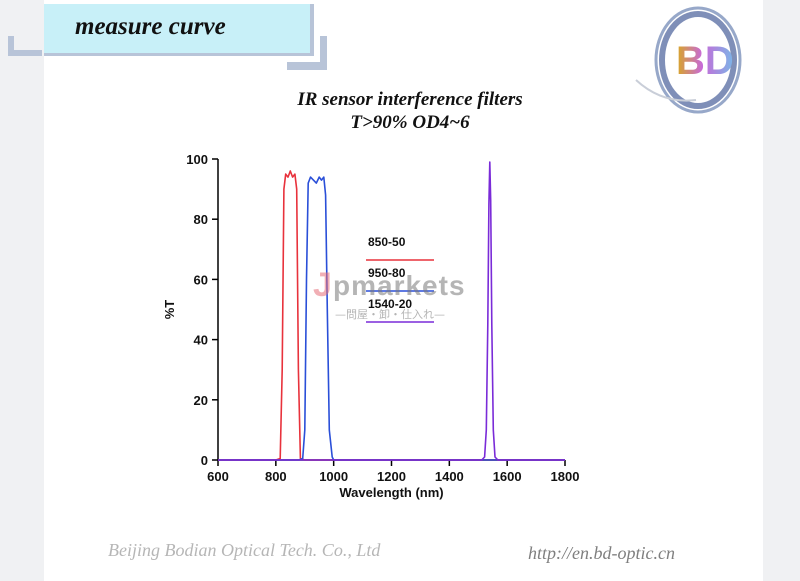 This screenshot has height=581, width=800. Describe the element at coordinates (410, 122) in the screenshot. I see `chart-title-line-2: T>90% OD4~6` at that location.